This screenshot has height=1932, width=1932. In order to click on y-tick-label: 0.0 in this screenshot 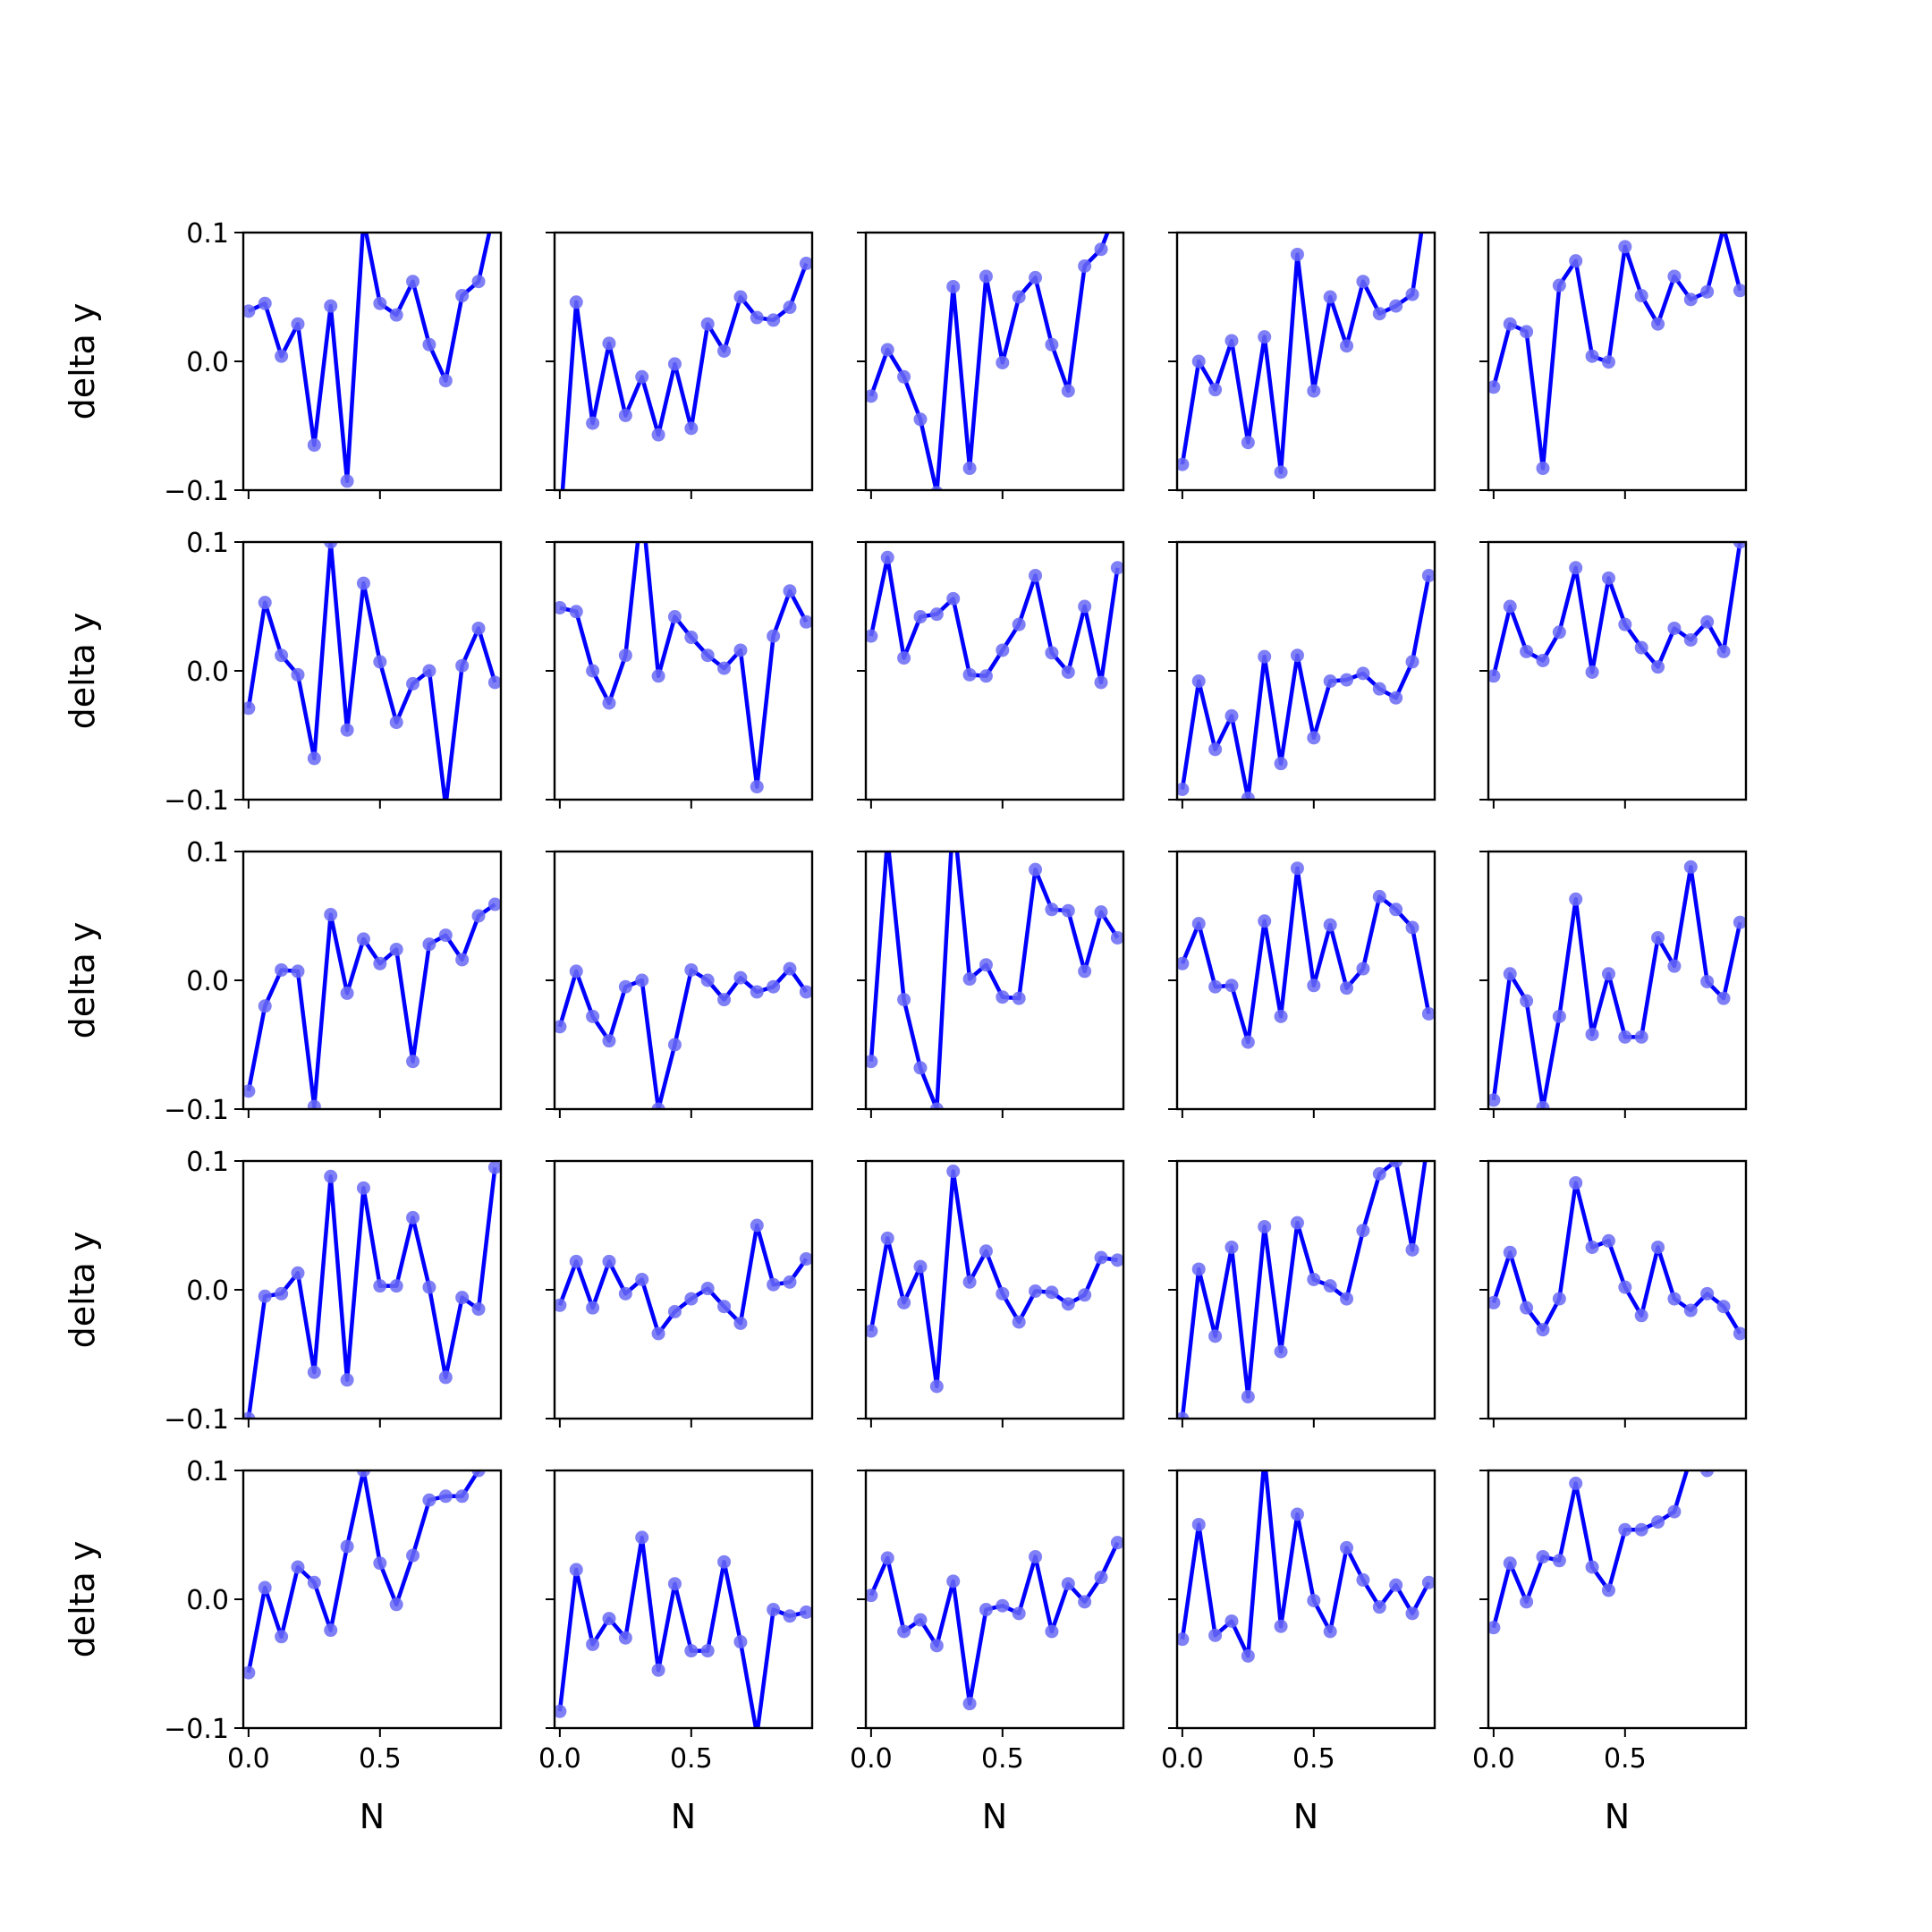, I will do `click(207, 362)`.